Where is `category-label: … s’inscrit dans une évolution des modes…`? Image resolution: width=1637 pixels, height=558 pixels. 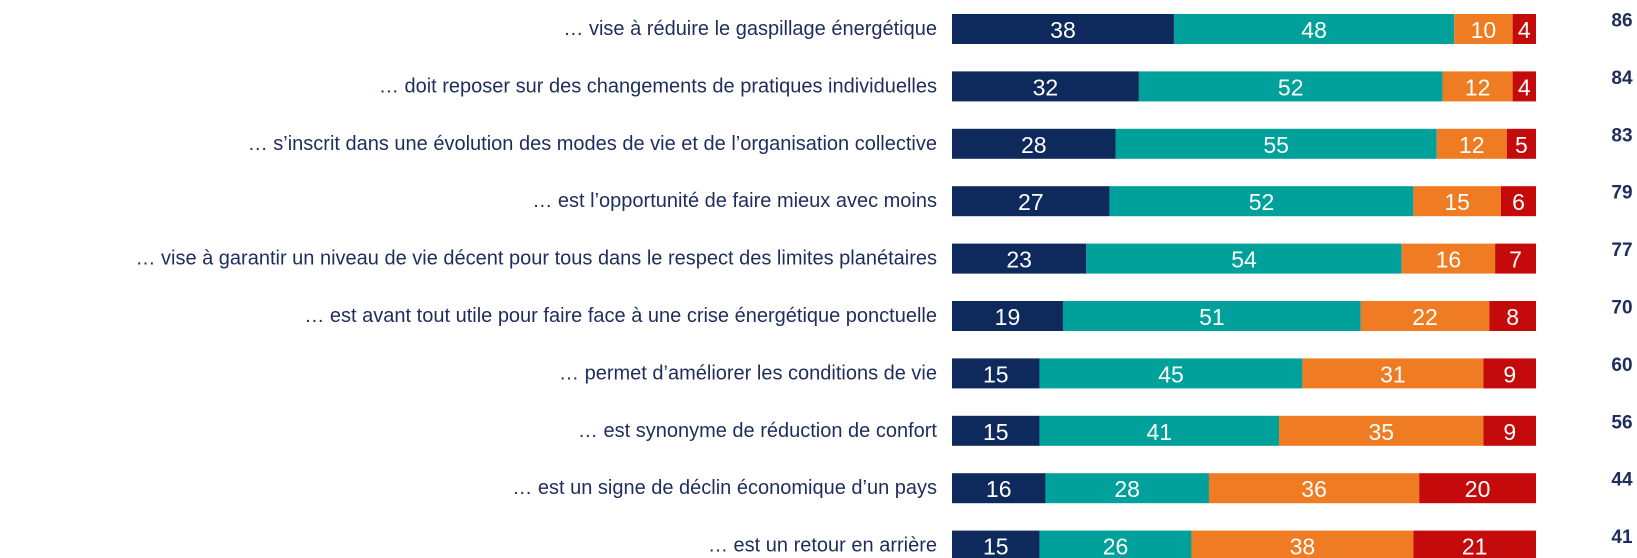
category-label: … s’inscrit dans une évolution des modes… is located at coordinates (592, 144).